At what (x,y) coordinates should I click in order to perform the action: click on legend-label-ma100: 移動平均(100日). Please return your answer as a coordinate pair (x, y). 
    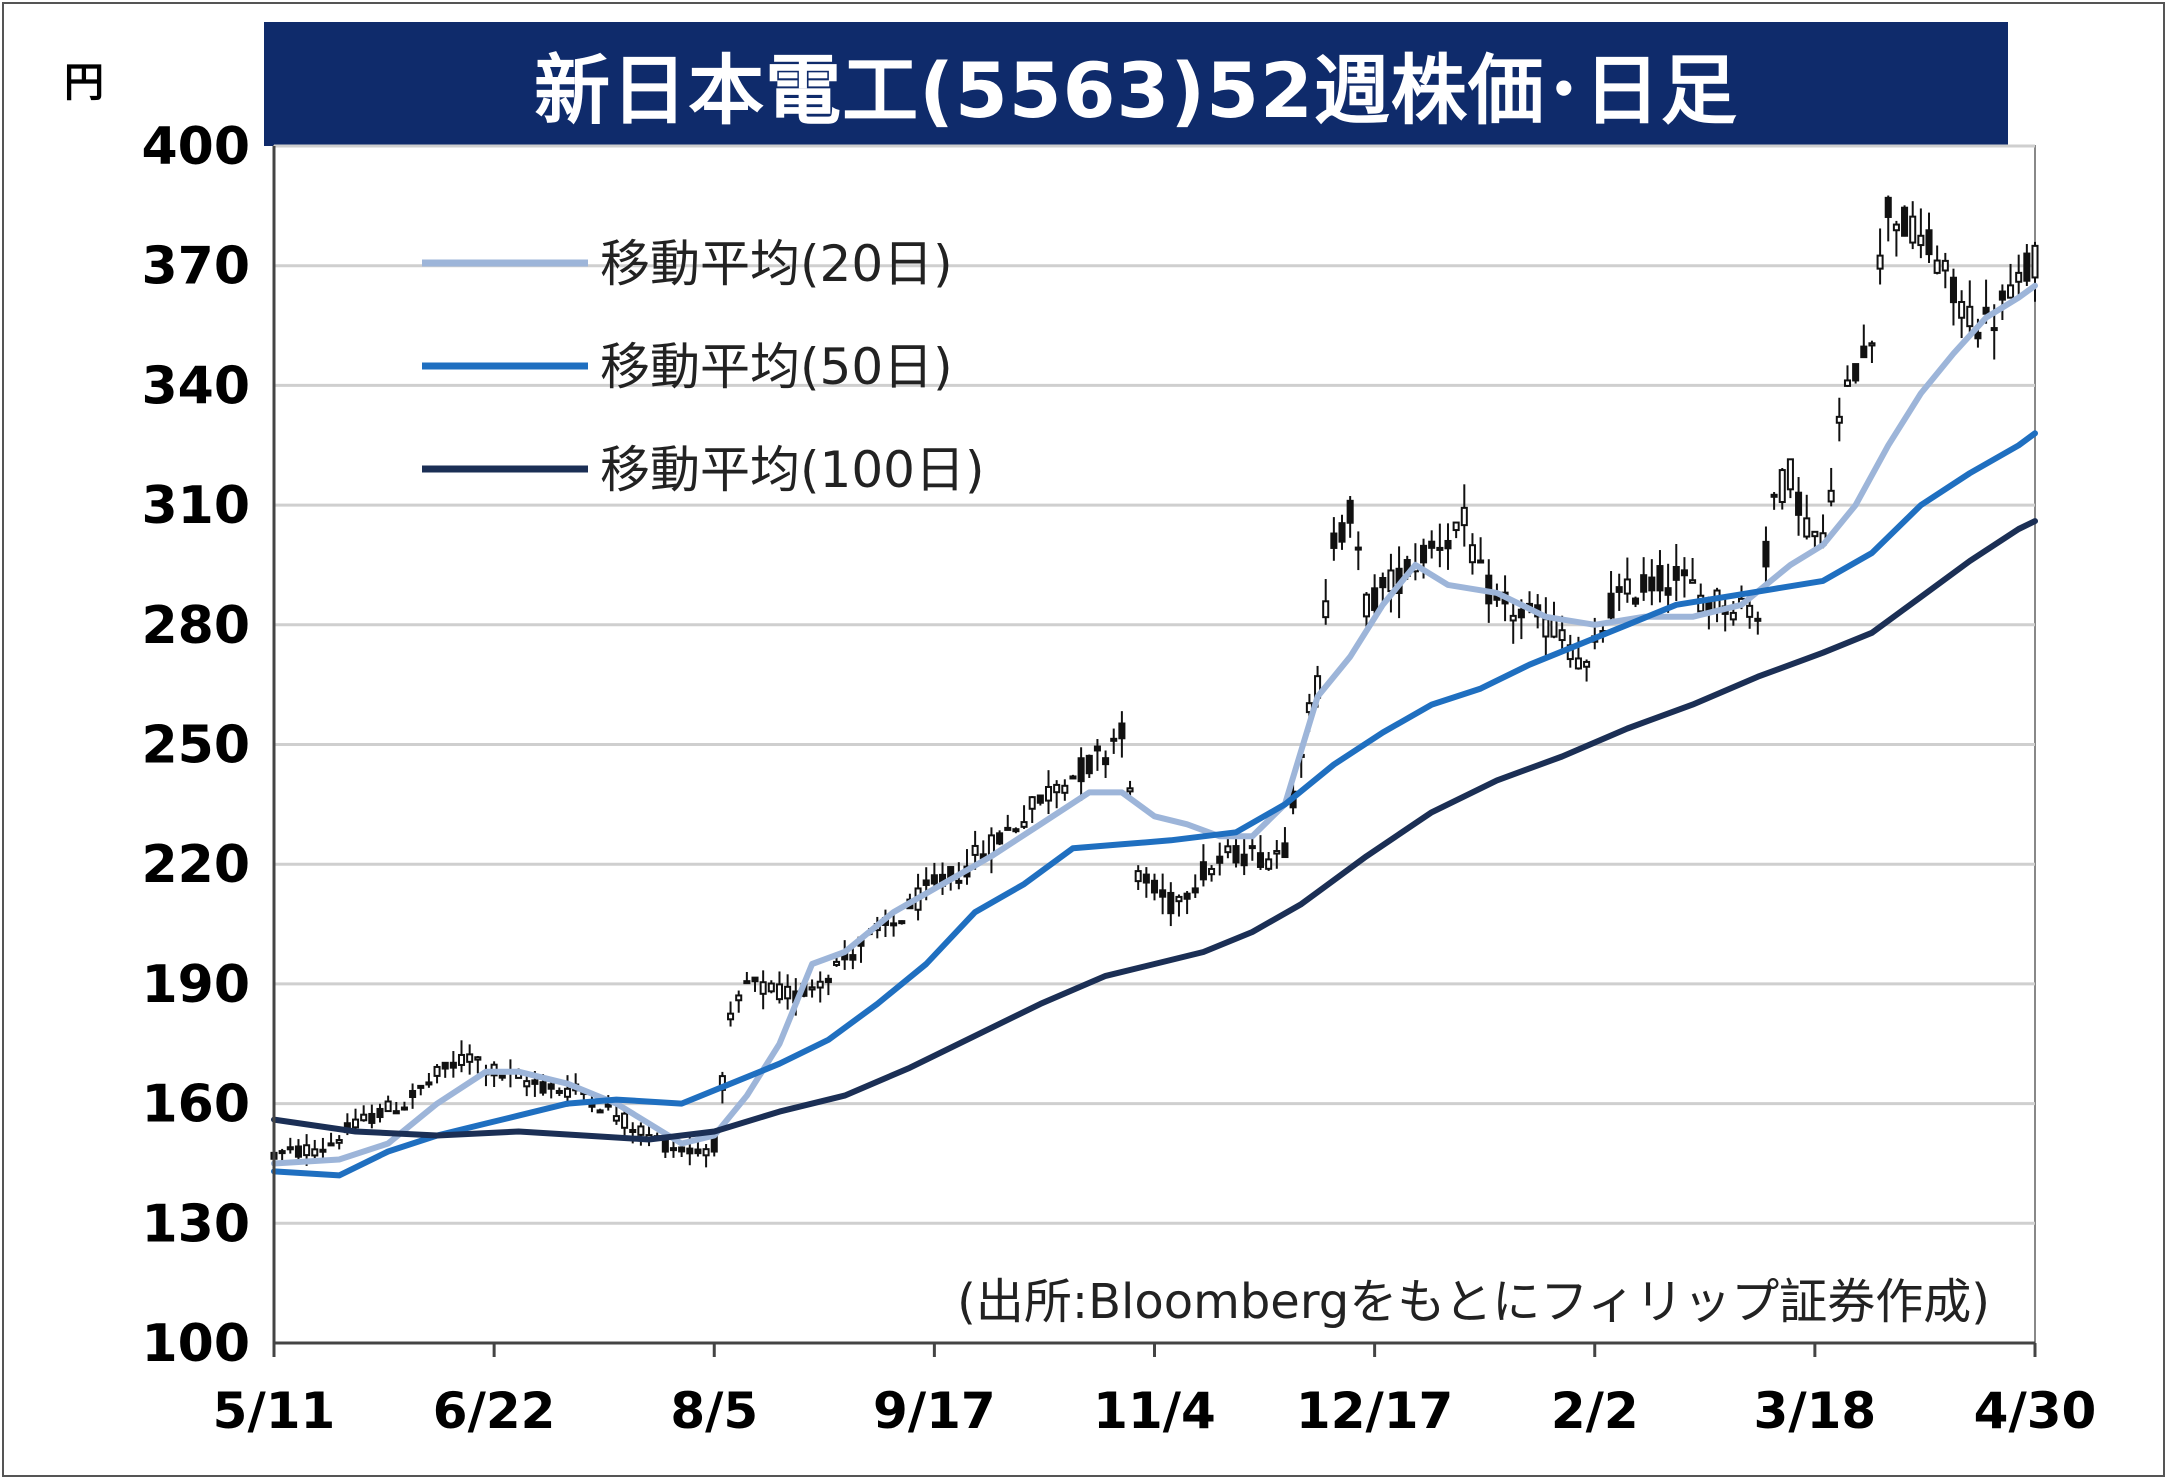
    Looking at the image, I should click on (792, 470).